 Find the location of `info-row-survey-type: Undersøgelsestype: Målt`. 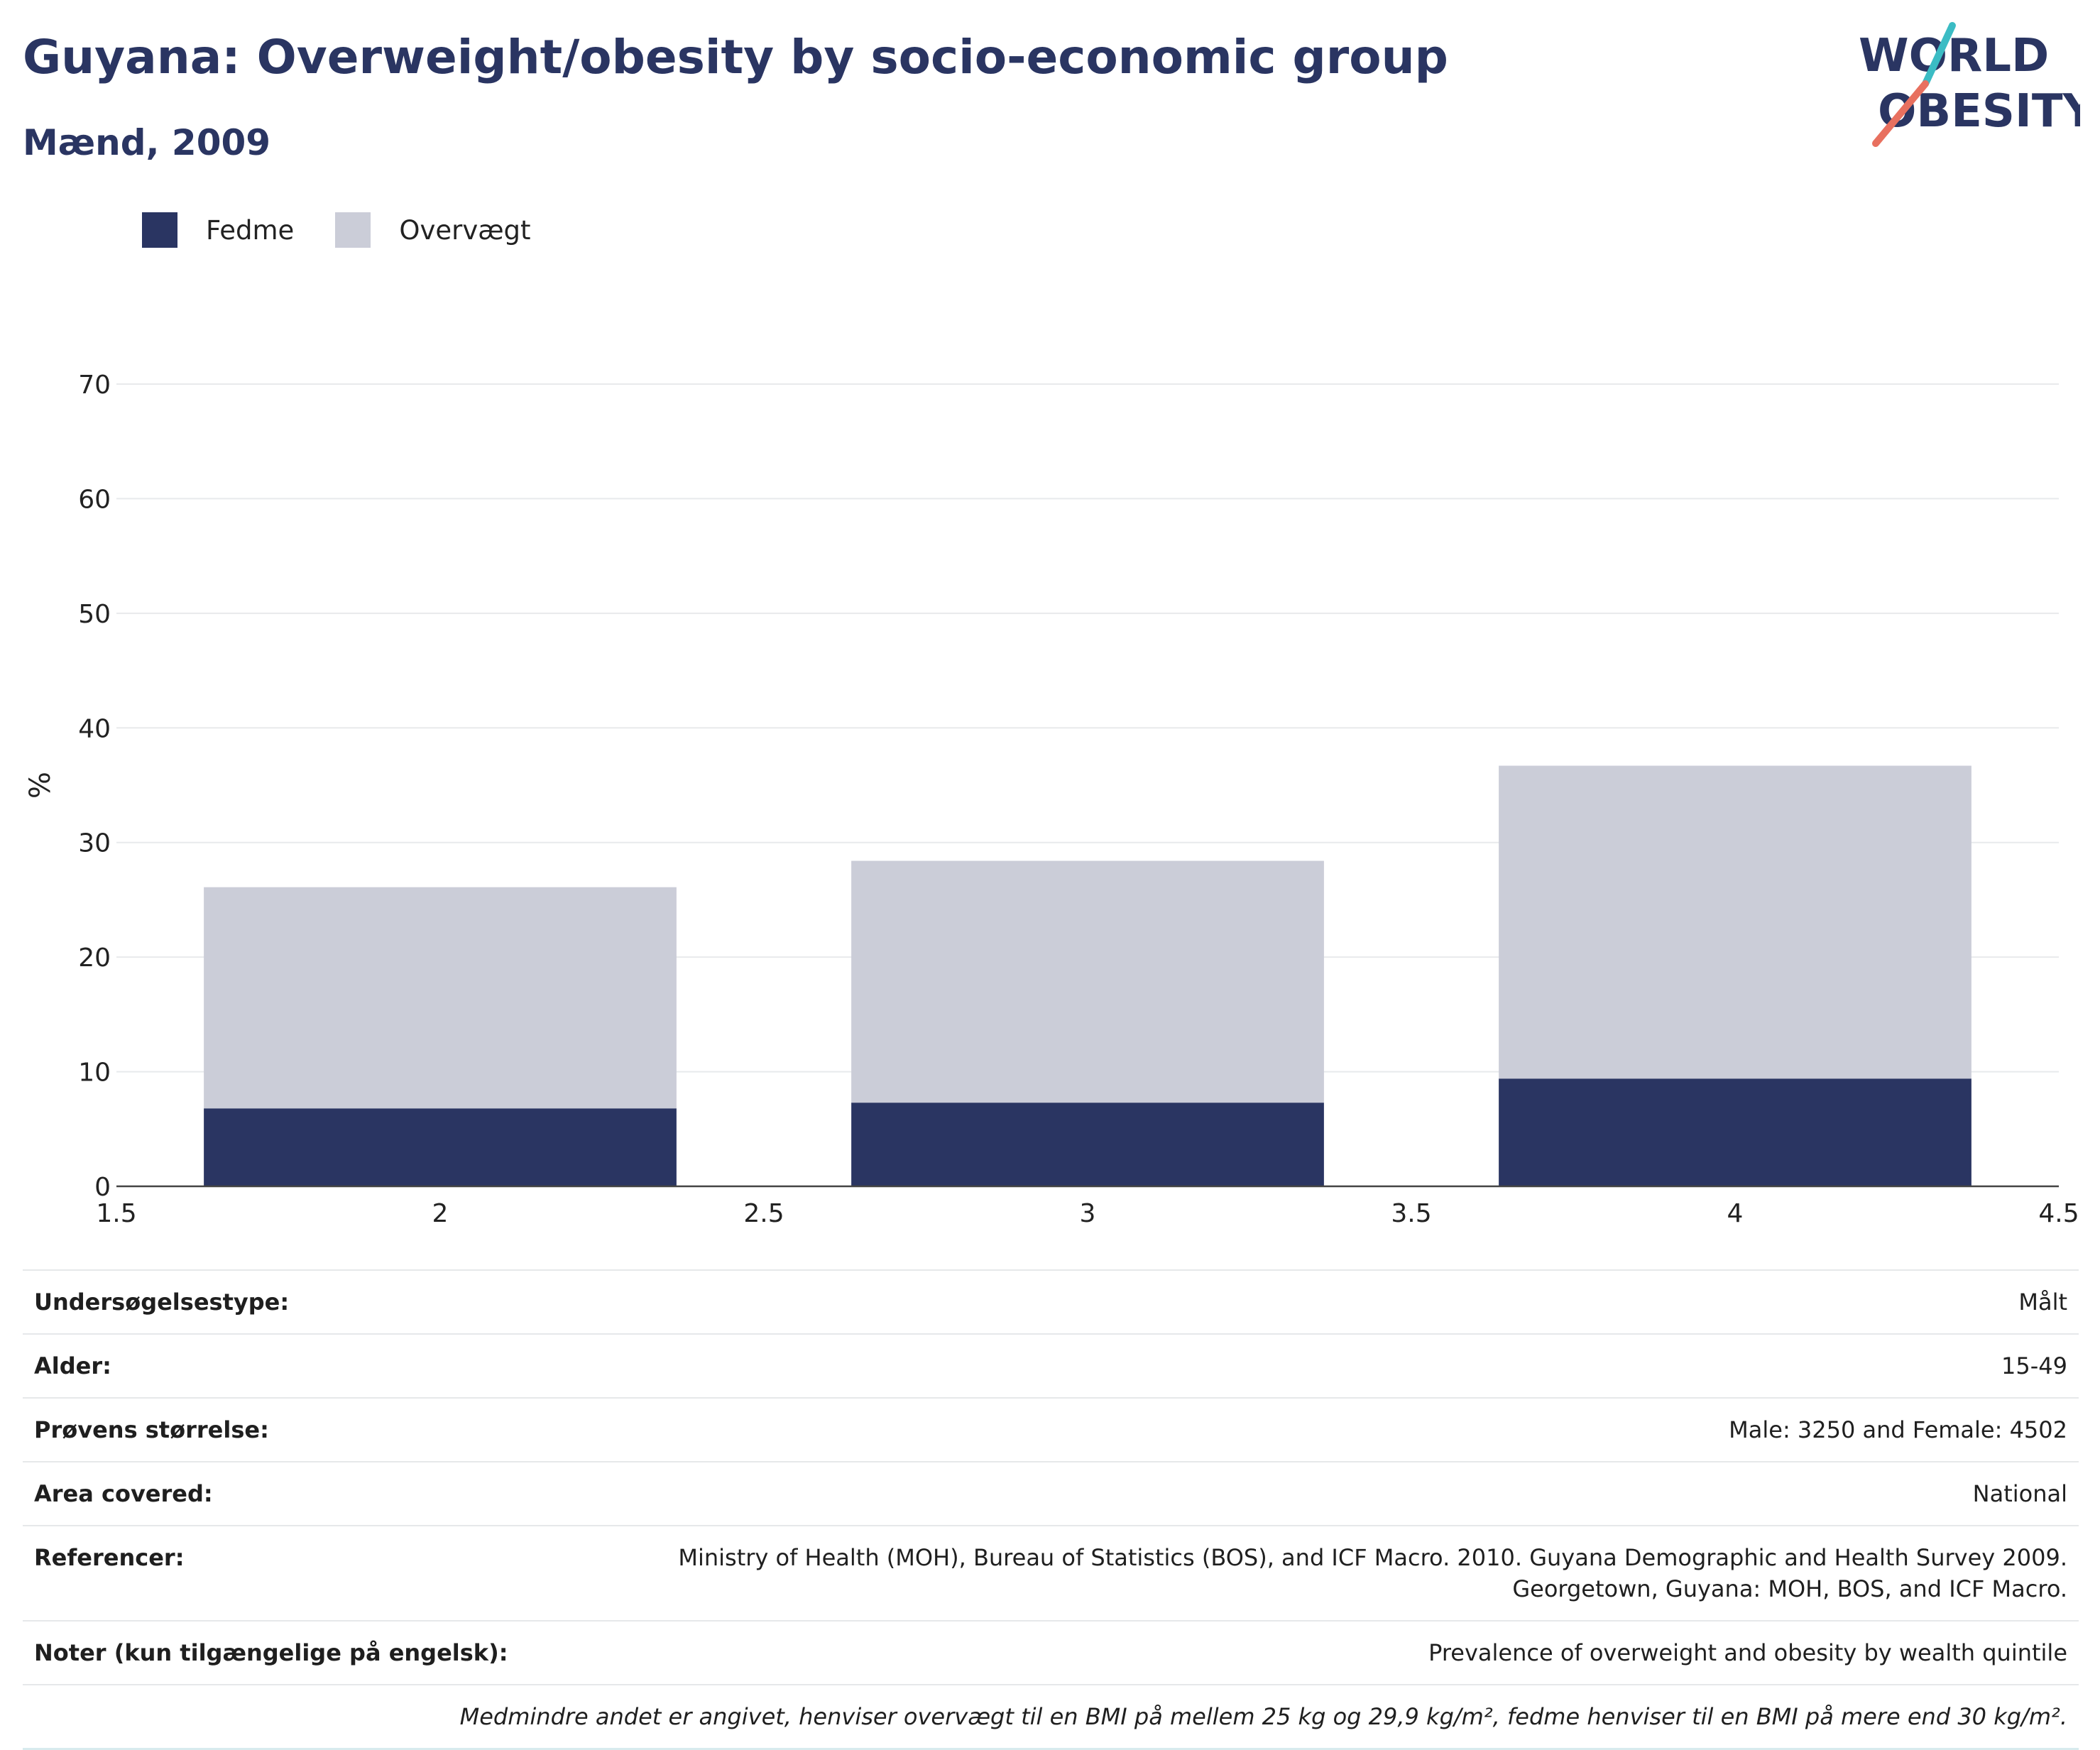

info-row-survey-type: Undersøgelsestype: Målt is located at coordinates (1051, 1301).